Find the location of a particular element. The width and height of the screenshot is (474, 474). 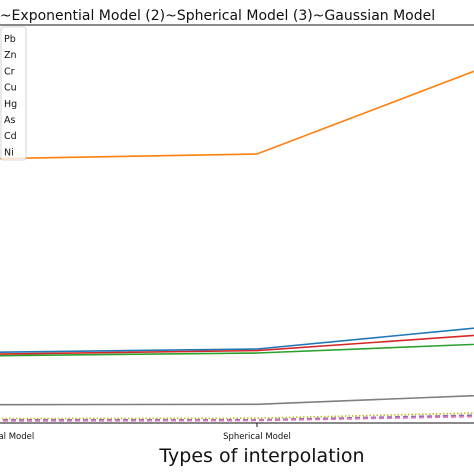

series-line-cu is located at coordinates (237, 344).